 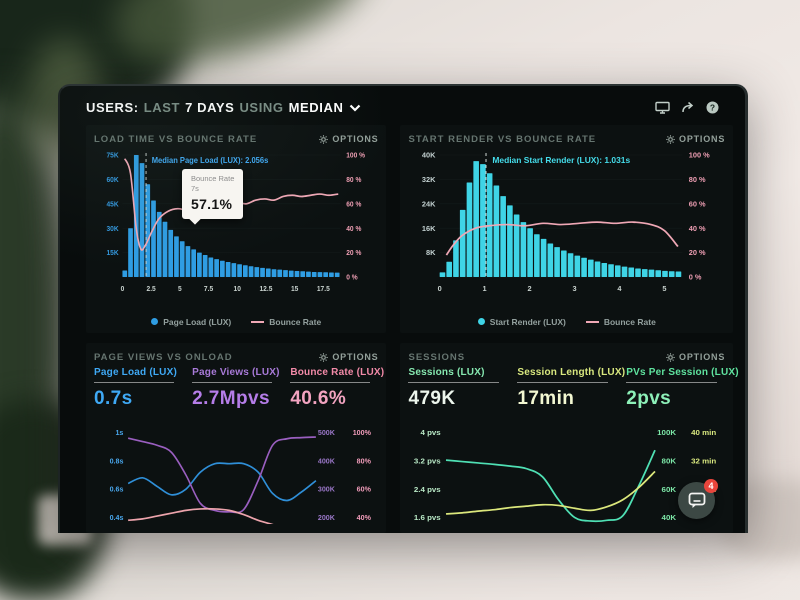 I want to click on y-axis-tick-left: 32K, so click(x=429, y=179).